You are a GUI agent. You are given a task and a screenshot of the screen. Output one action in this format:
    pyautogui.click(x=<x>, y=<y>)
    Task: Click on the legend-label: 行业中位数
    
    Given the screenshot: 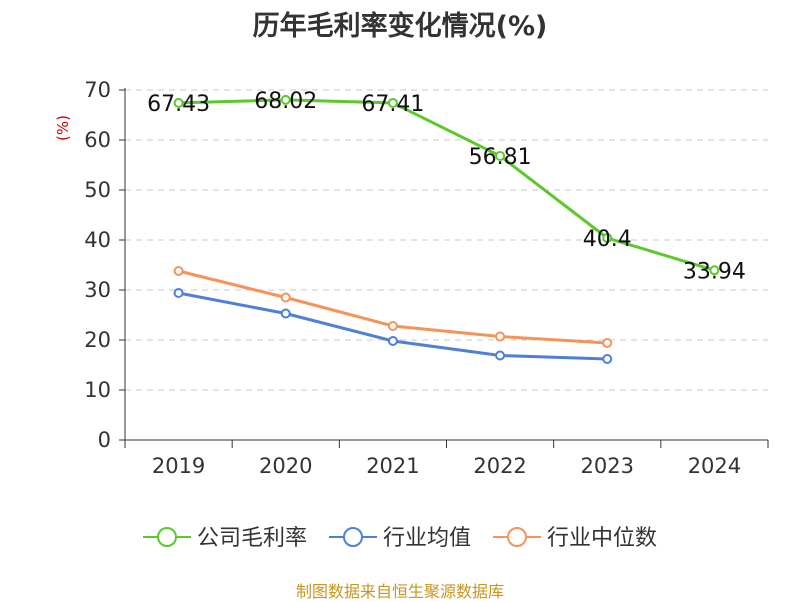 What is the action you would take?
    pyautogui.click(x=602, y=538)
    